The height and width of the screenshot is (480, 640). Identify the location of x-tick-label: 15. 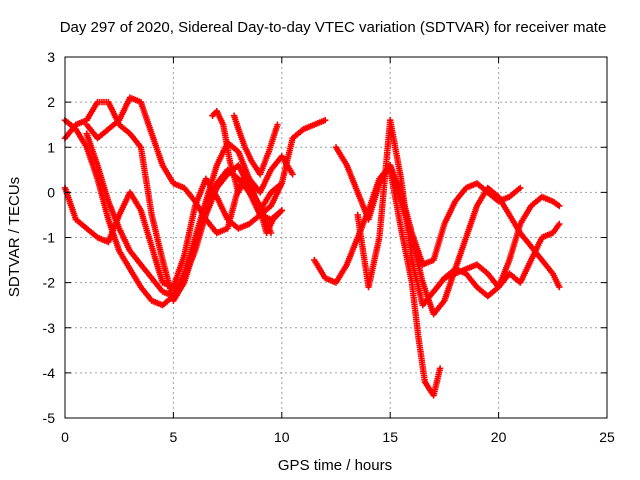
(390, 437).